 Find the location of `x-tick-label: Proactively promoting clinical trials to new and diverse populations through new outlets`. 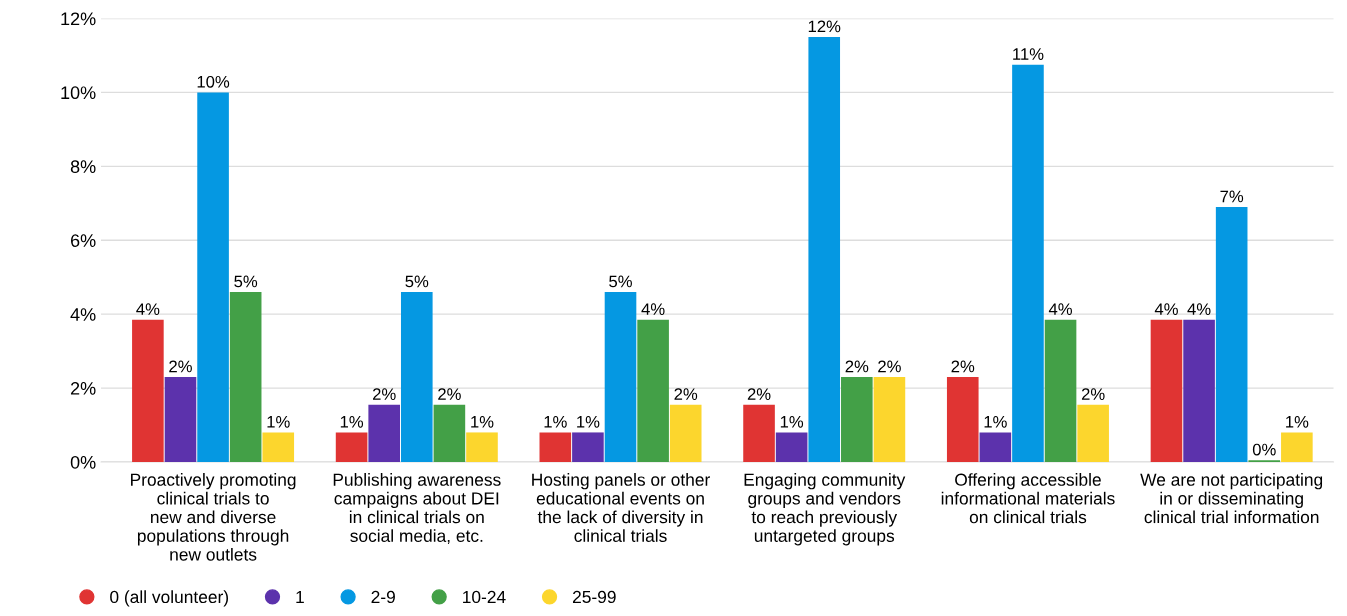

x-tick-label: Proactively promoting clinical trials to new and diverse populations through new outlets is located at coordinates (213, 517).